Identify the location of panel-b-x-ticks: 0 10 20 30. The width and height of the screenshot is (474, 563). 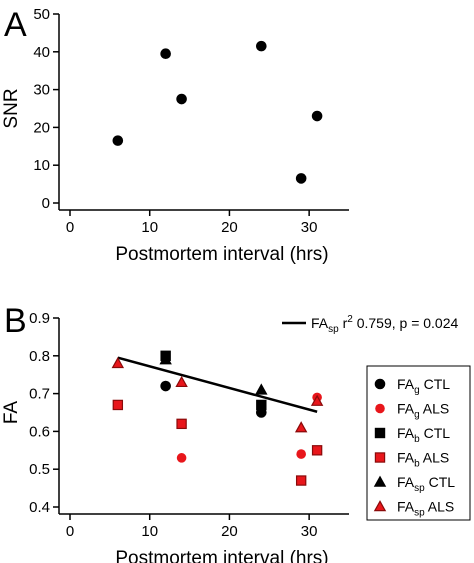
(192, 527).